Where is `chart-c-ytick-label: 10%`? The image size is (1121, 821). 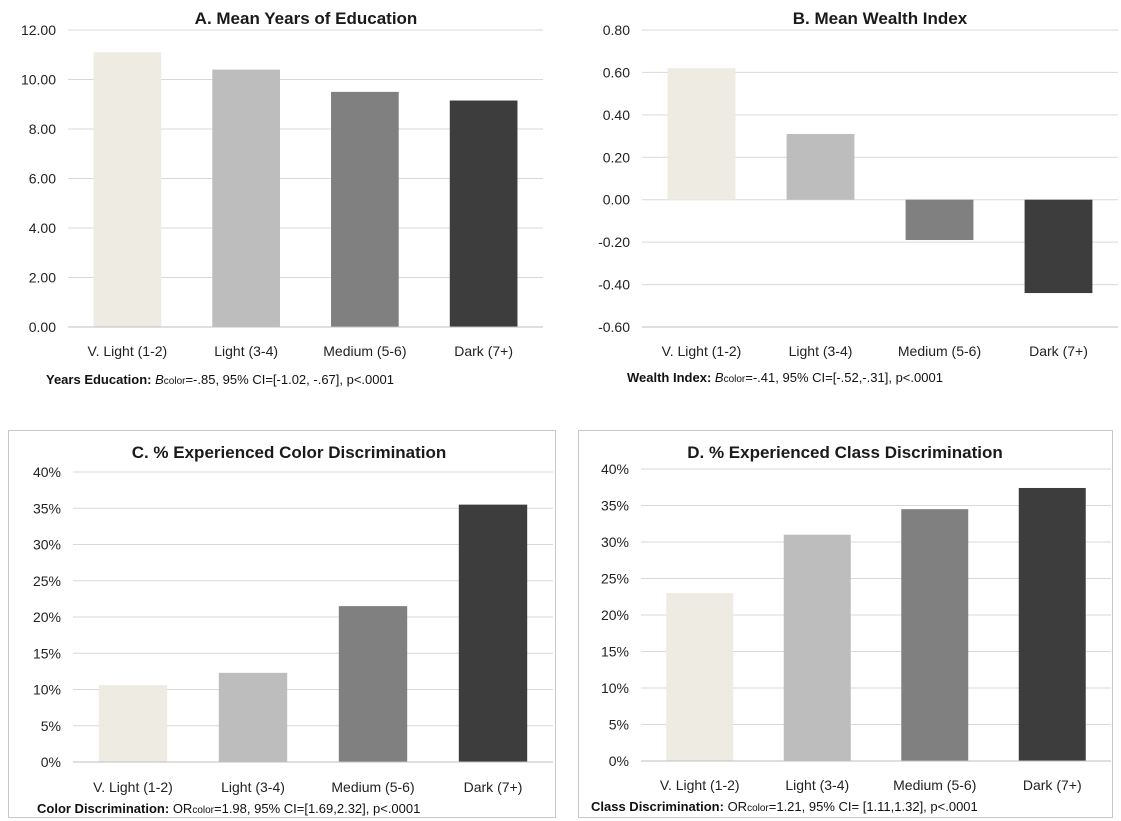
chart-c-ytick-label: 10% is located at coordinates (47, 690).